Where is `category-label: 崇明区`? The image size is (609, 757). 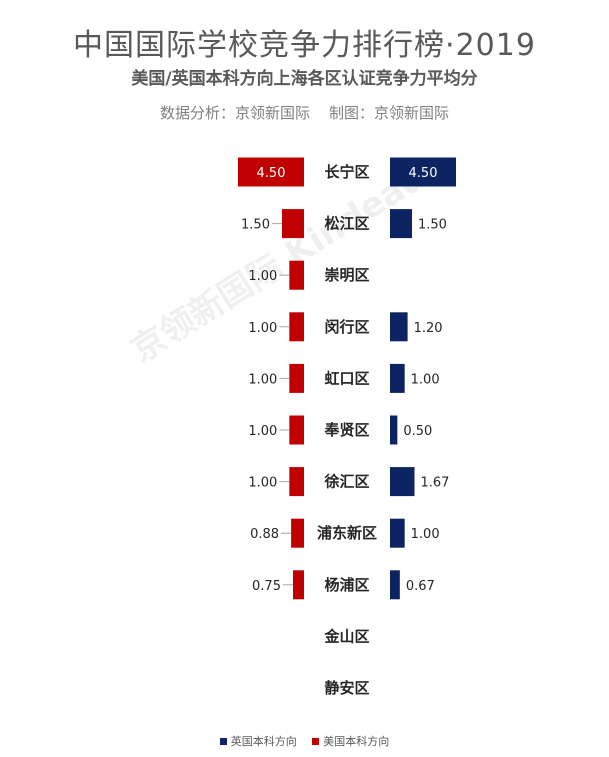 category-label: 崇明区 is located at coordinates (346, 275).